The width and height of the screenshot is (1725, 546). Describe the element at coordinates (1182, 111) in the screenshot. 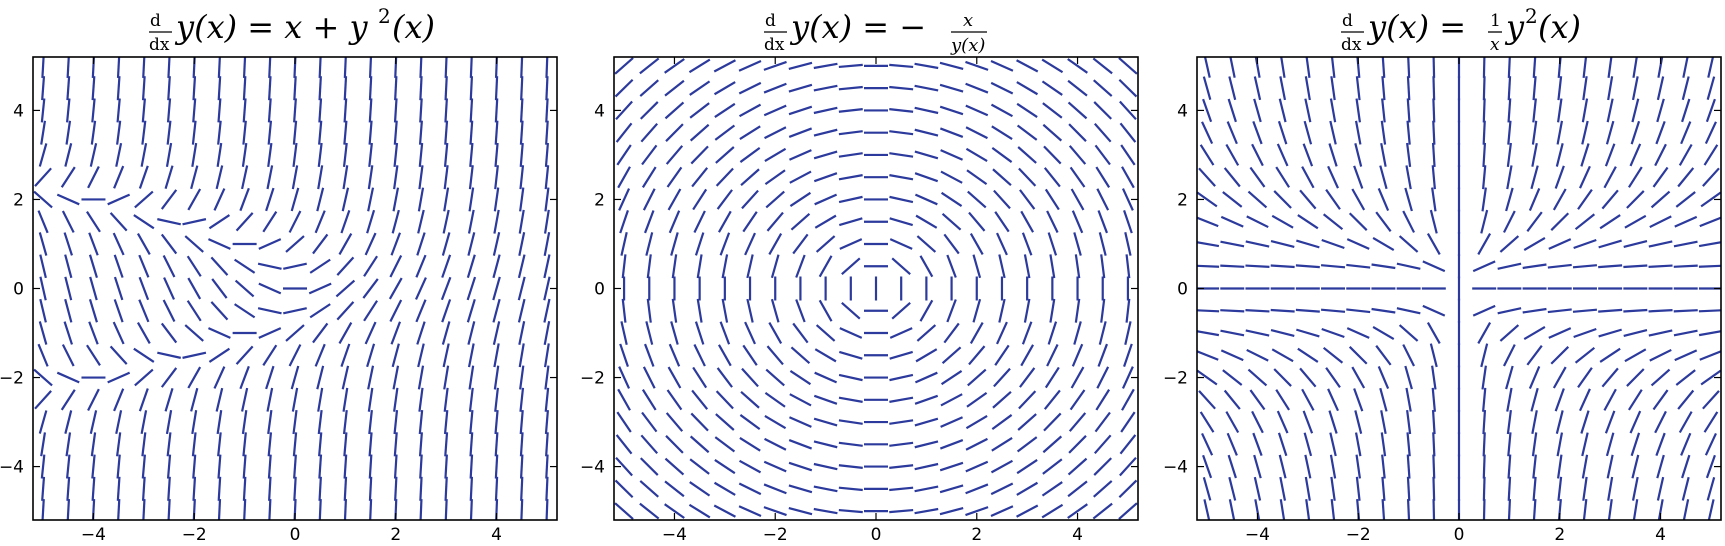

I see `y-tick-label: 4` at that location.